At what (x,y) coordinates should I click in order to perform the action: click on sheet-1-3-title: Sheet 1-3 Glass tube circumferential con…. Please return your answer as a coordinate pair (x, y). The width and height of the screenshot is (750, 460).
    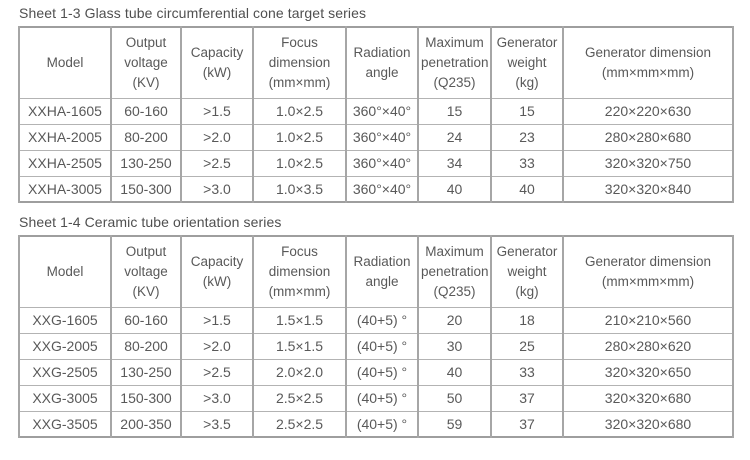
    Looking at the image, I should click on (193, 13).